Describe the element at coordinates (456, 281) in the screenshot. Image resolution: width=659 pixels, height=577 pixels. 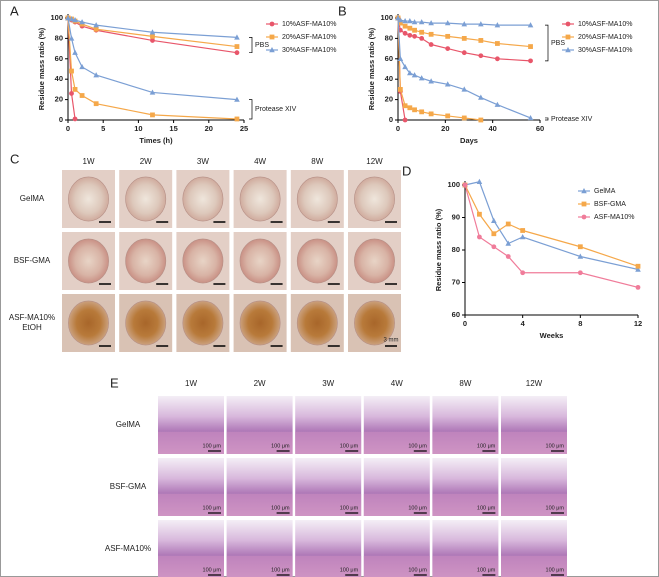
I see `y-tick-label: 70` at that location.